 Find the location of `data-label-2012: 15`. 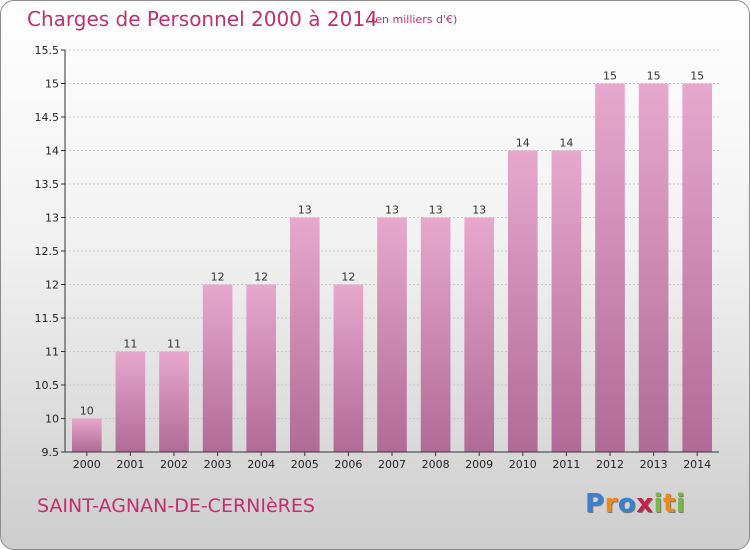

data-label-2012: 15 is located at coordinates (610, 76).